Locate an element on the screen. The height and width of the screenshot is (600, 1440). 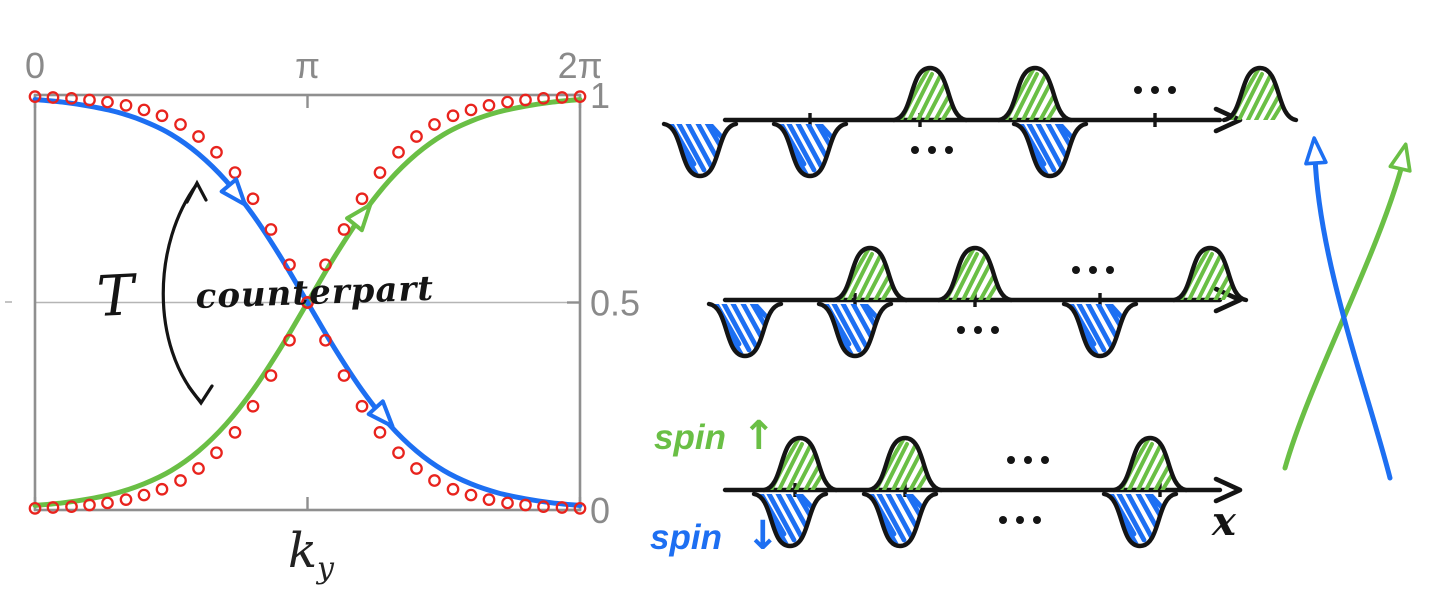
counterpart-arrow-arc is located at coordinates (181, 292).